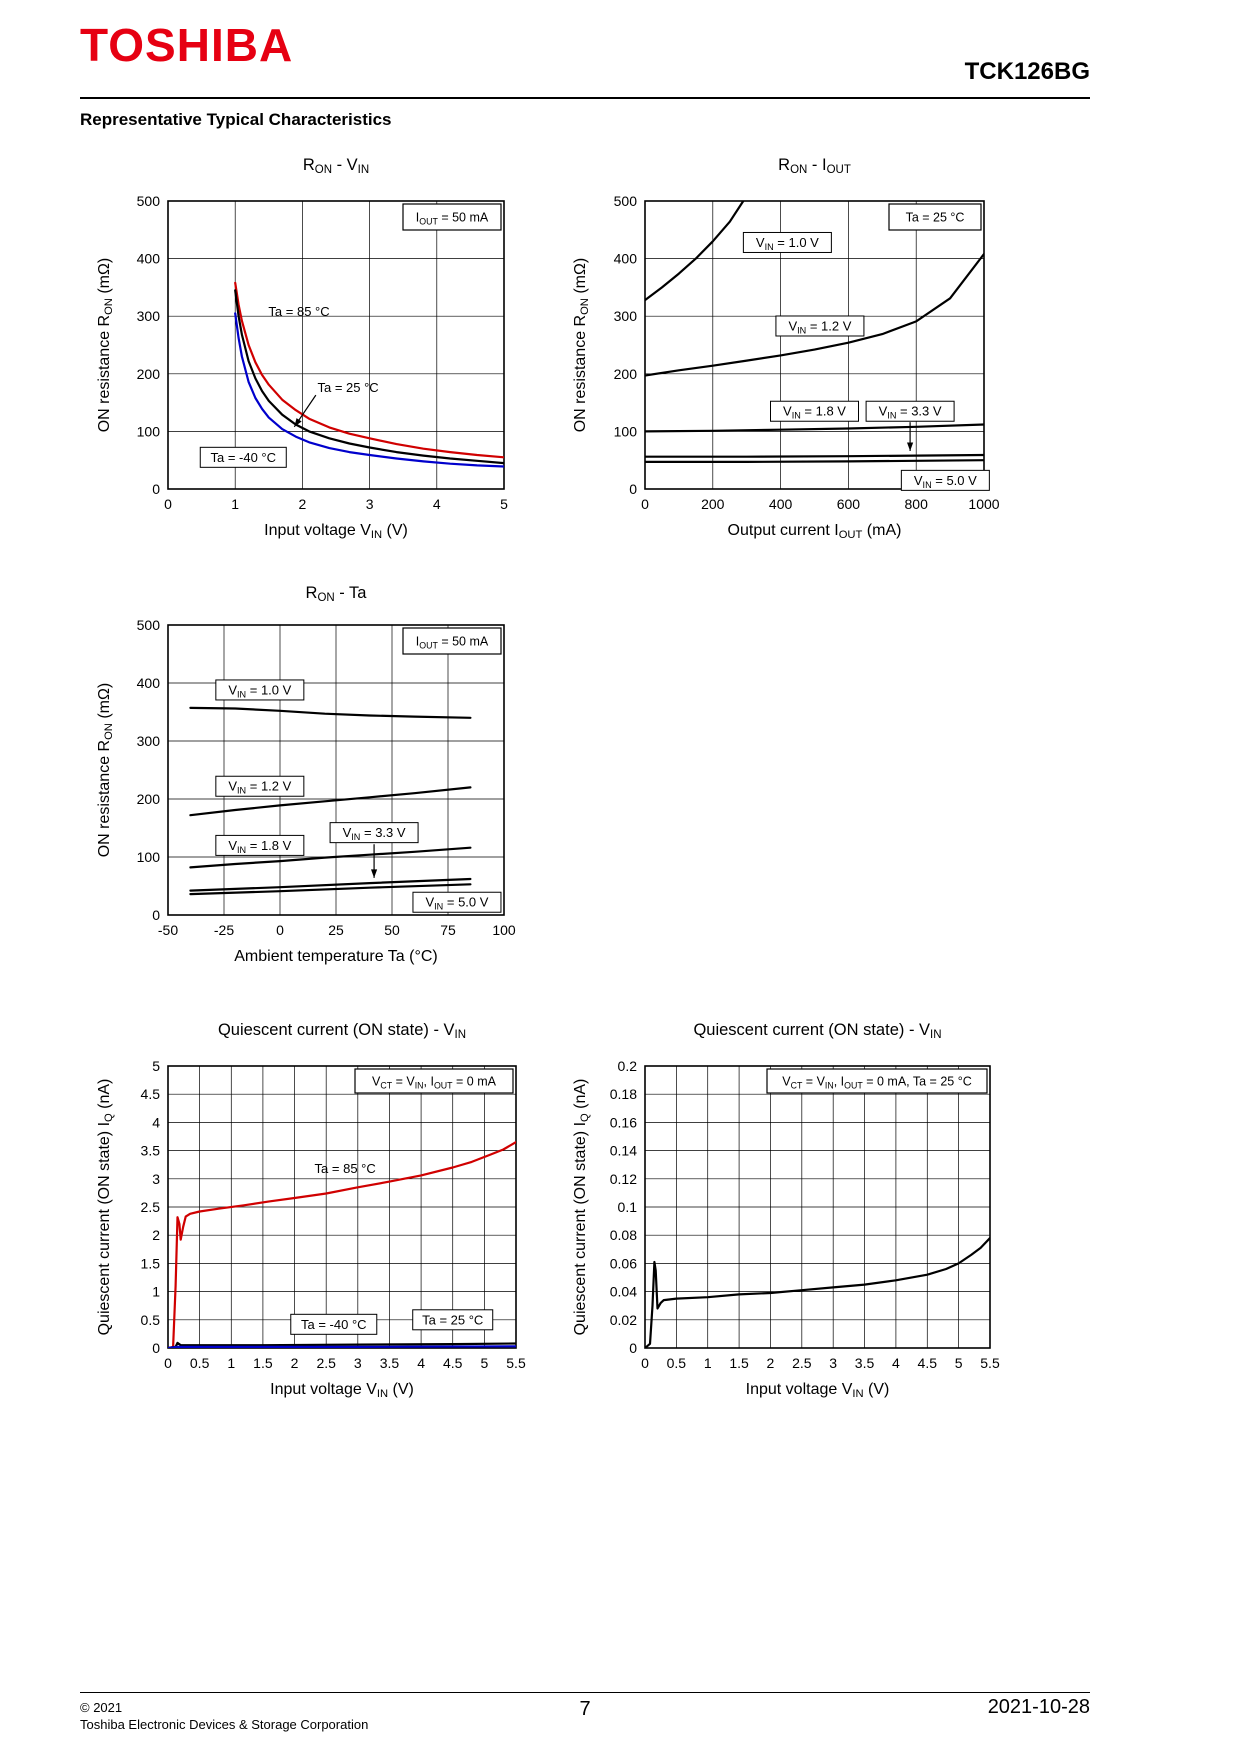 Image resolution: width=1240 pixels, height=1754 pixels. Describe the element at coordinates (149, 857) in the screenshot. I see `y-tick-label: 100` at that location.